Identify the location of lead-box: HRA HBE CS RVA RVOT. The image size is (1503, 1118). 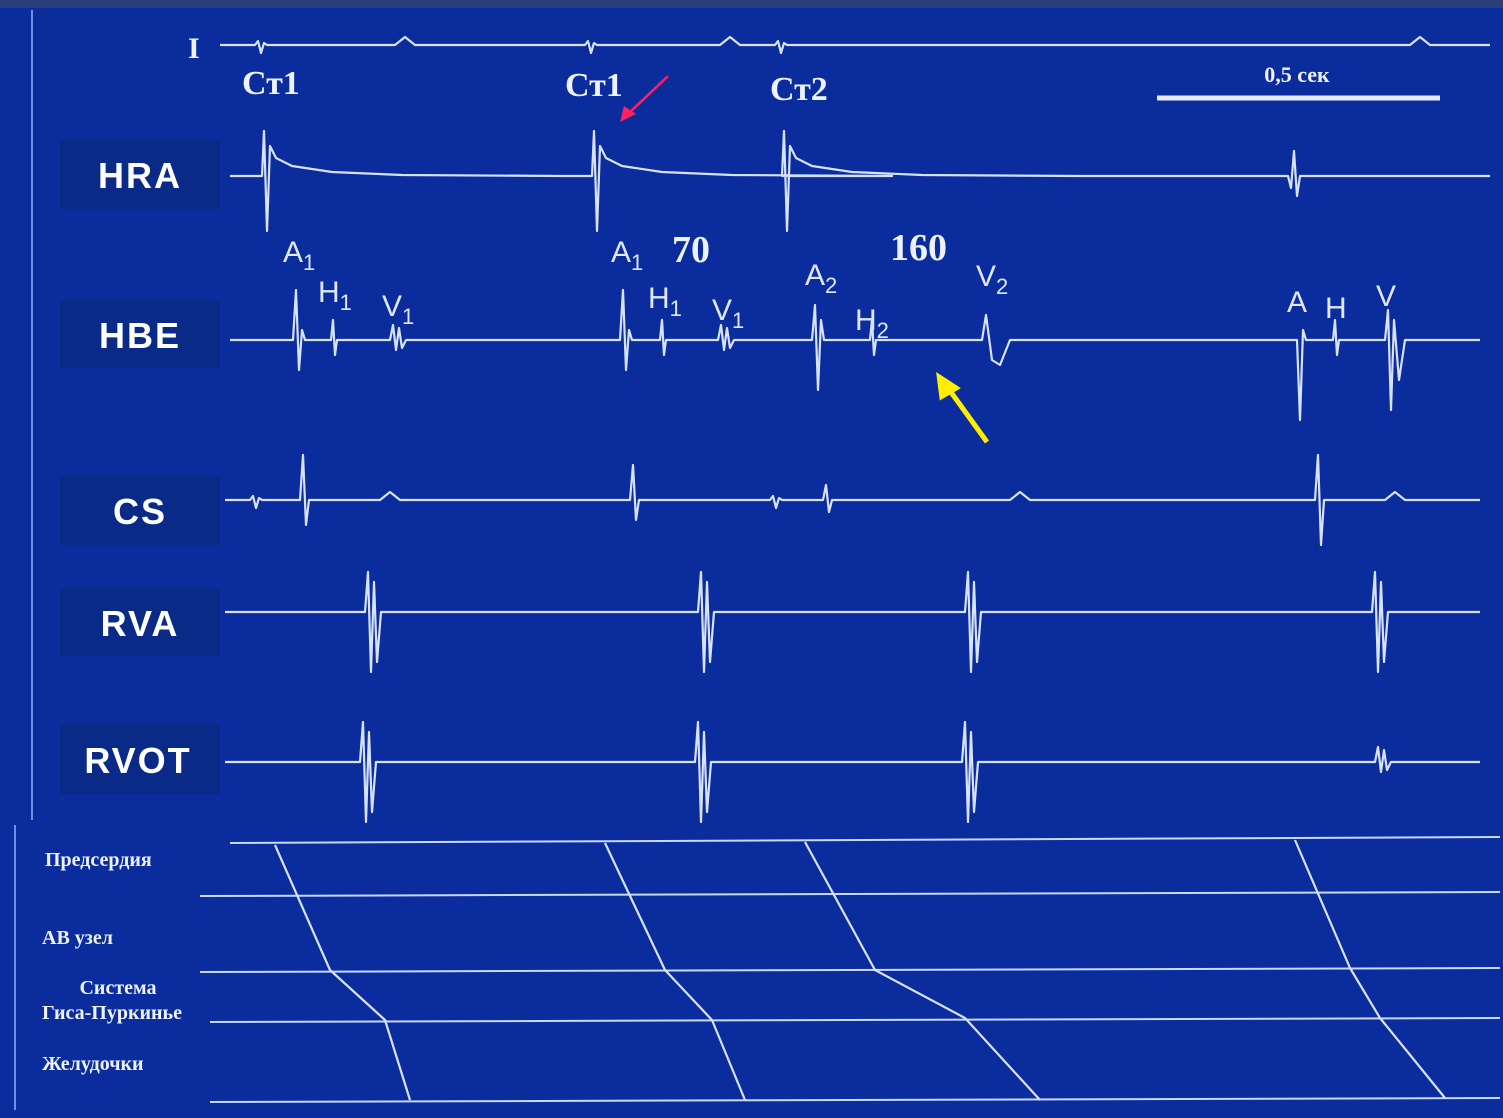
(140, 466).